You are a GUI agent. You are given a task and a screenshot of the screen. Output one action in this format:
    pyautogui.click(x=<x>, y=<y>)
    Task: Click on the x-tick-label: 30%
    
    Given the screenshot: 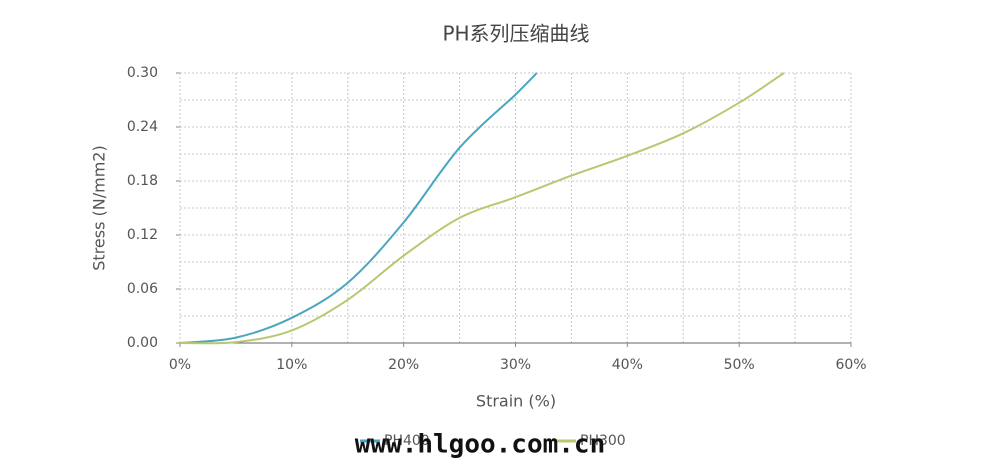 What is the action you would take?
    pyautogui.click(x=515, y=365)
    